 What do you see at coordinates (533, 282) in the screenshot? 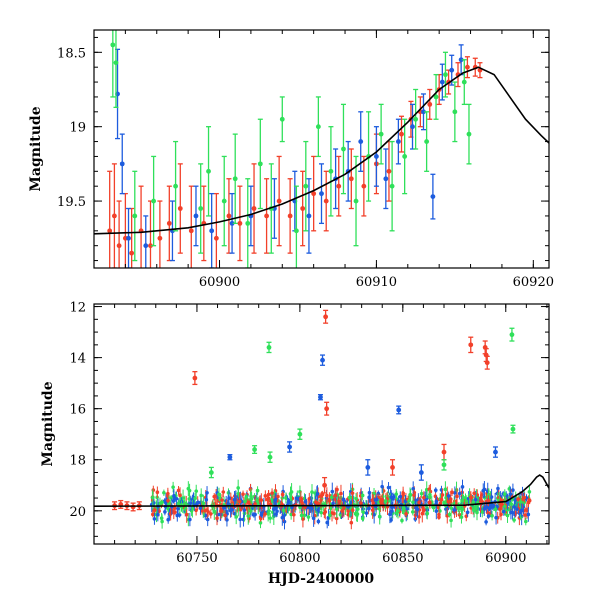
I see `x-tick-label: 60920` at bounding box center [533, 282].